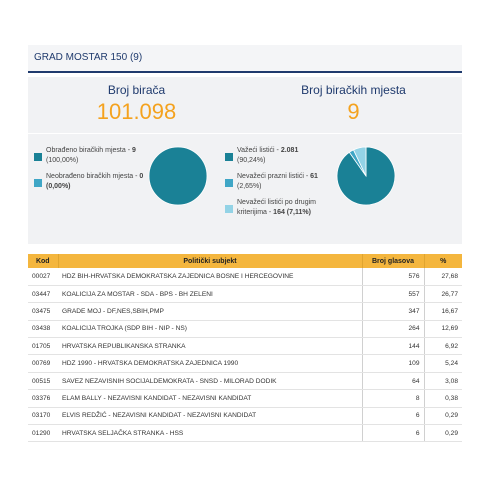 Image resolution: width=480 pixels, height=480 pixels. What do you see at coordinates (43, 311) in the screenshot?
I see `cell-kod: 03475` at bounding box center [43, 311].